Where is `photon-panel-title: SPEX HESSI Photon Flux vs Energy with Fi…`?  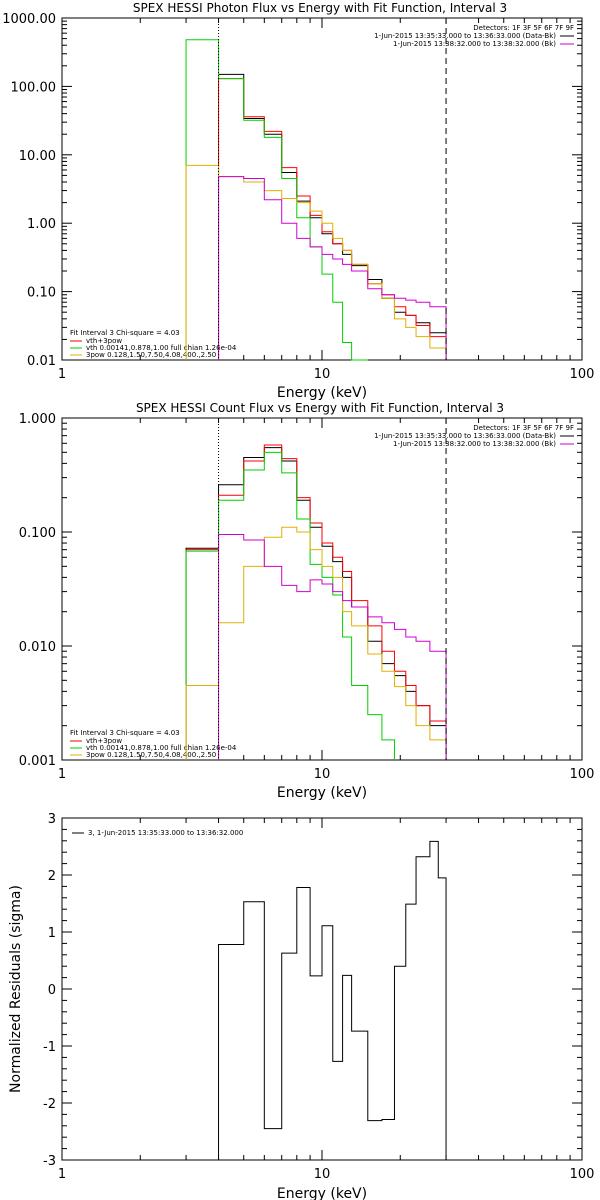
photon-panel-title: SPEX HESSI Photon Flux vs Energy with Fi… is located at coordinates (320, 8).